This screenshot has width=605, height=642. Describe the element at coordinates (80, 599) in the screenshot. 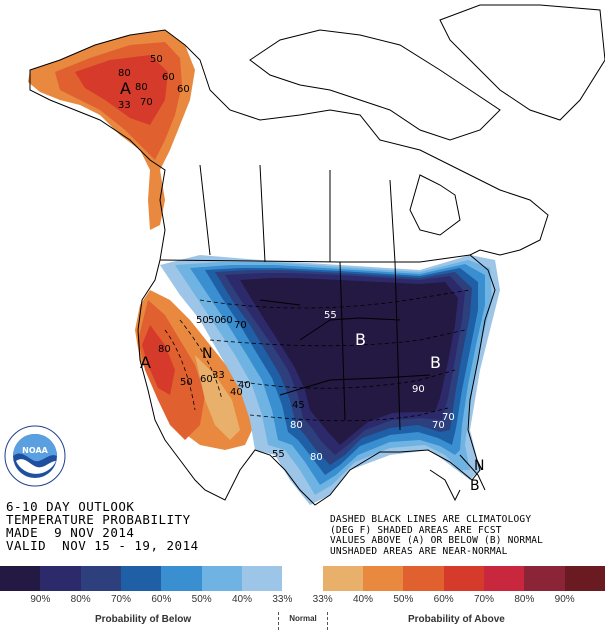

I see `legend-tick-1: 80%` at that location.